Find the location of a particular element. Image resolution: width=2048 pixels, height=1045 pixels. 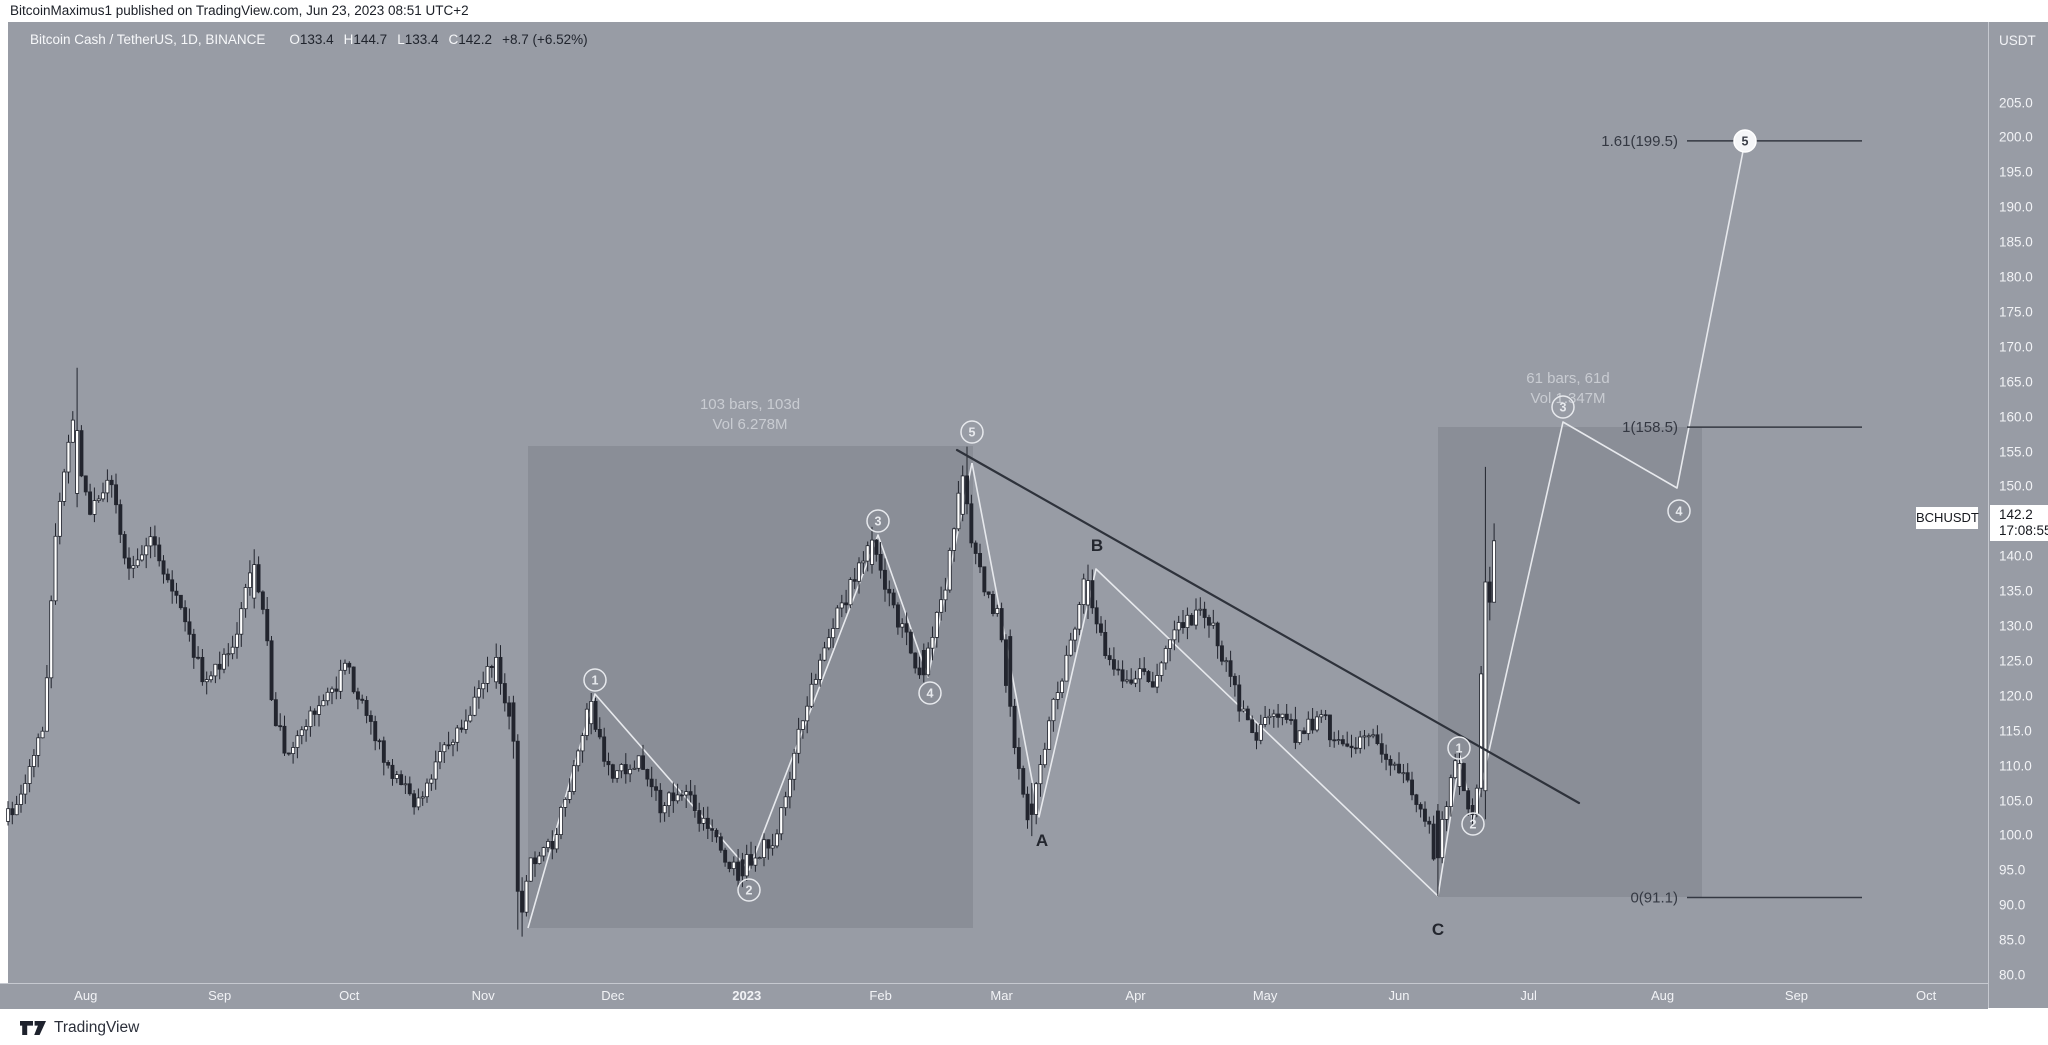

time-axis-label: Mar is located at coordinates (1001, 995).